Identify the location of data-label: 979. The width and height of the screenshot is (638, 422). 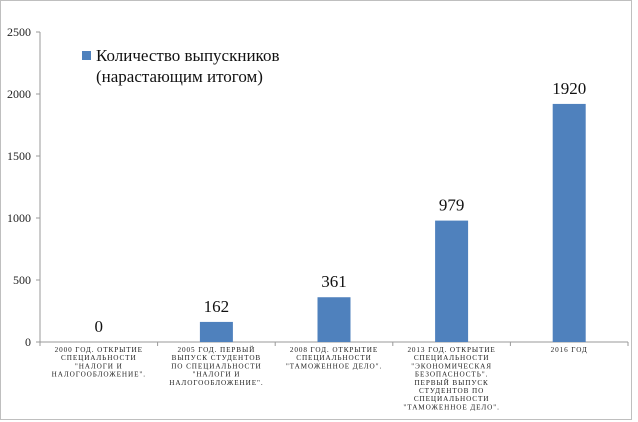
(452, 205).